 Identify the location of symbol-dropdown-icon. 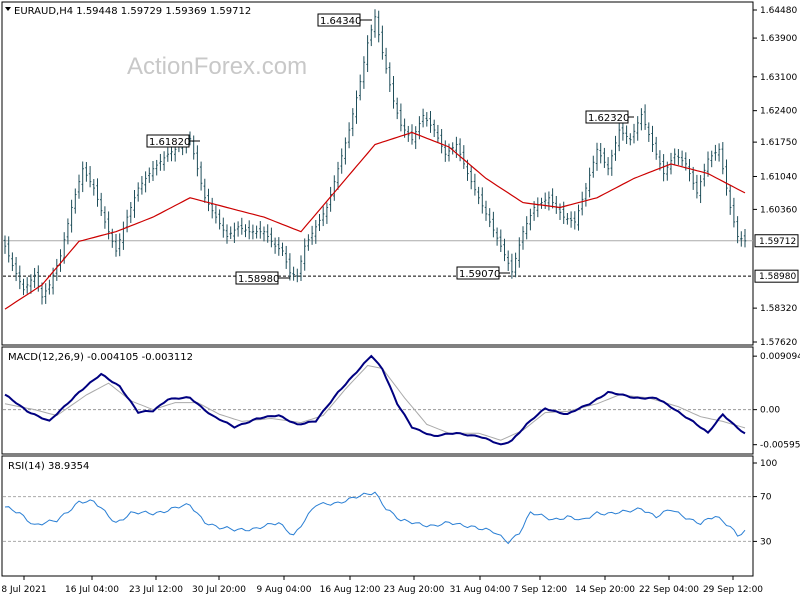
(8, 9).